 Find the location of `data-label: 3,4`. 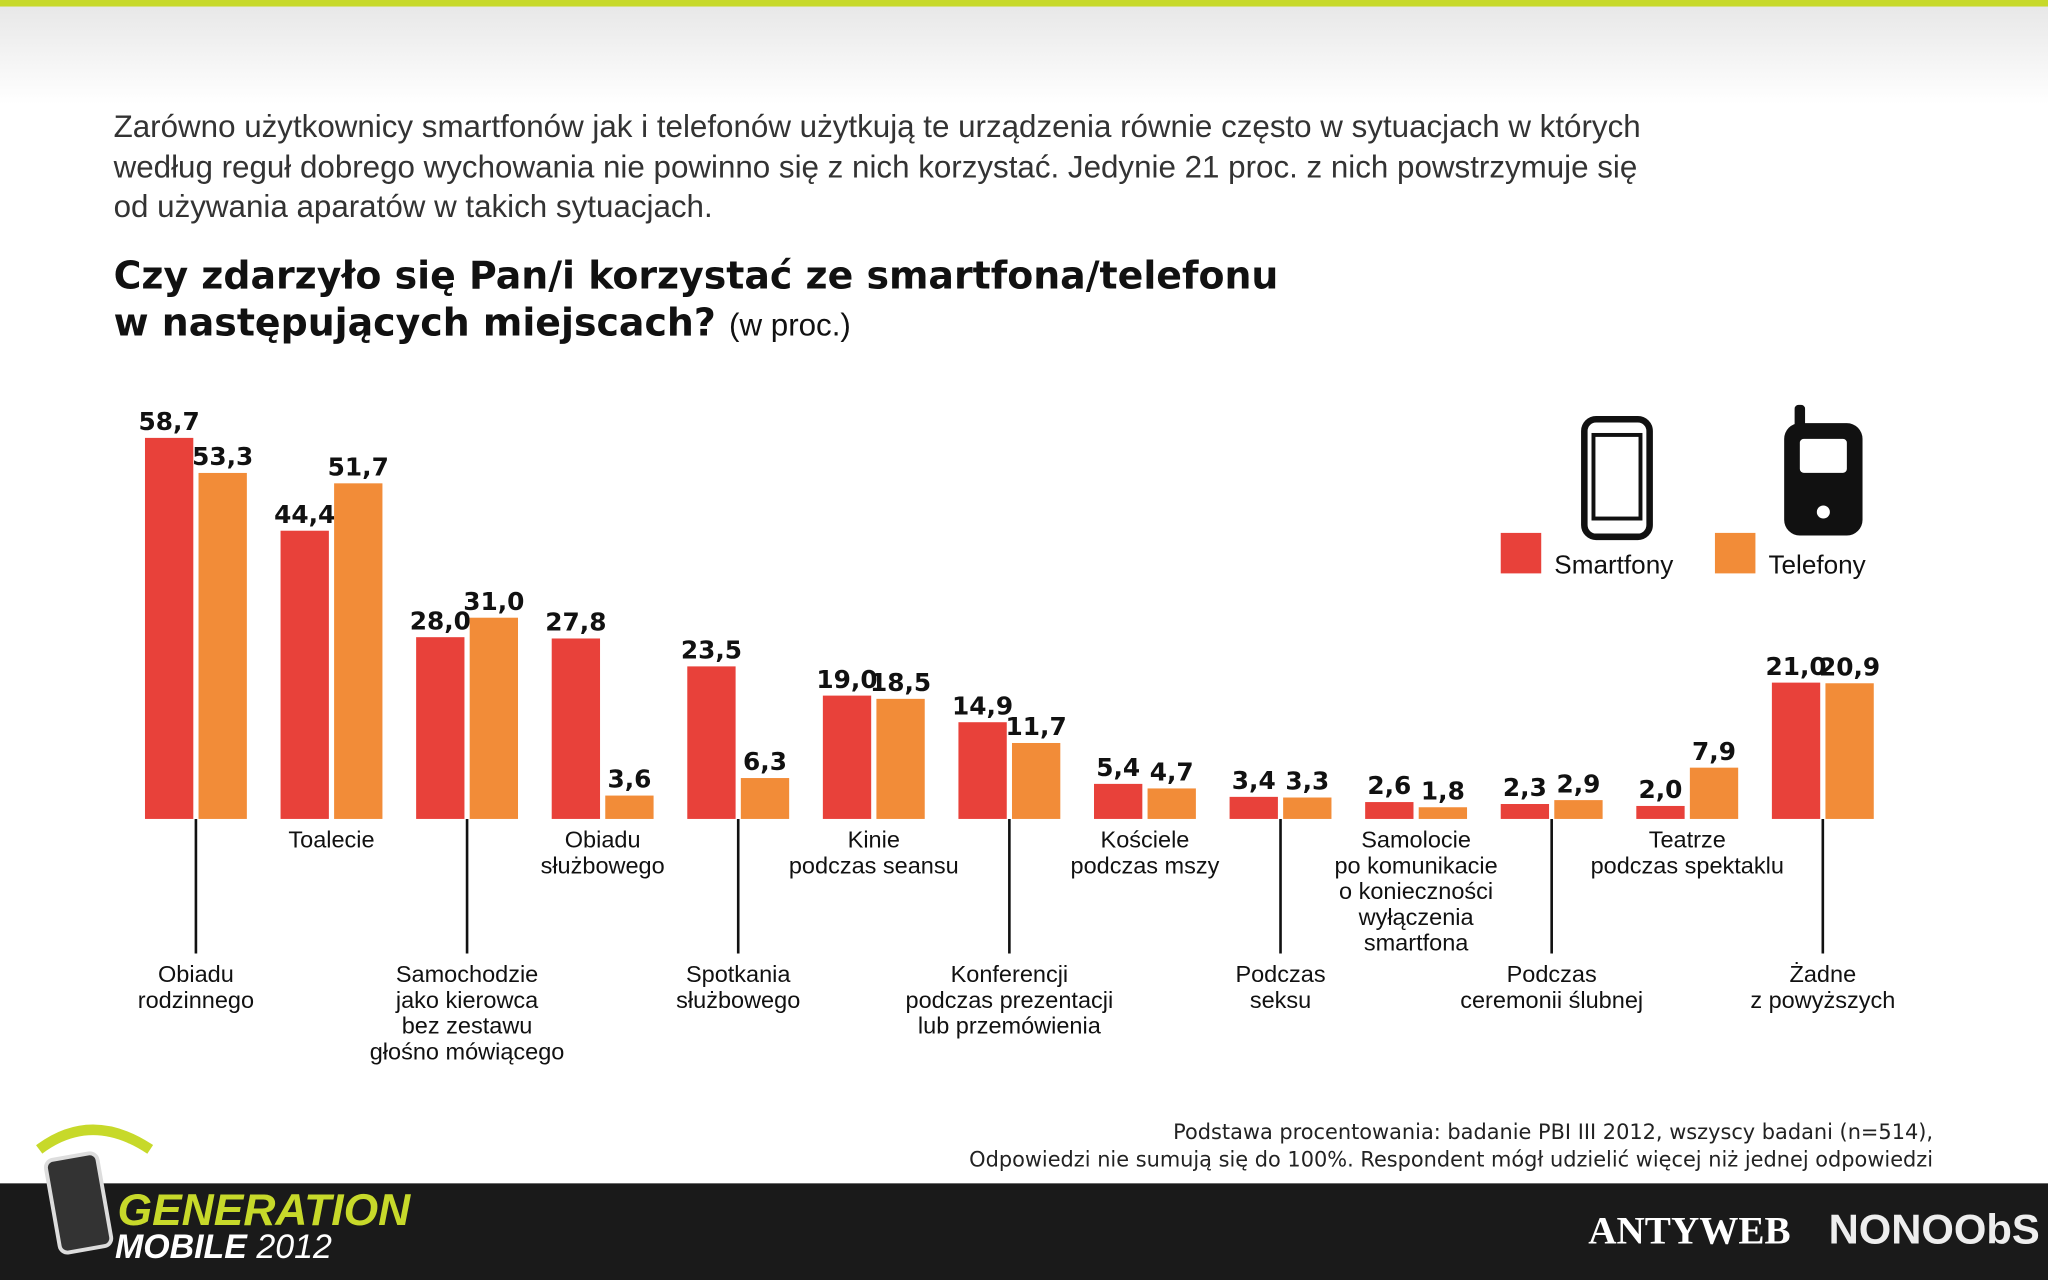

data-label: 3,4 is located at coordinates (1254, 780).